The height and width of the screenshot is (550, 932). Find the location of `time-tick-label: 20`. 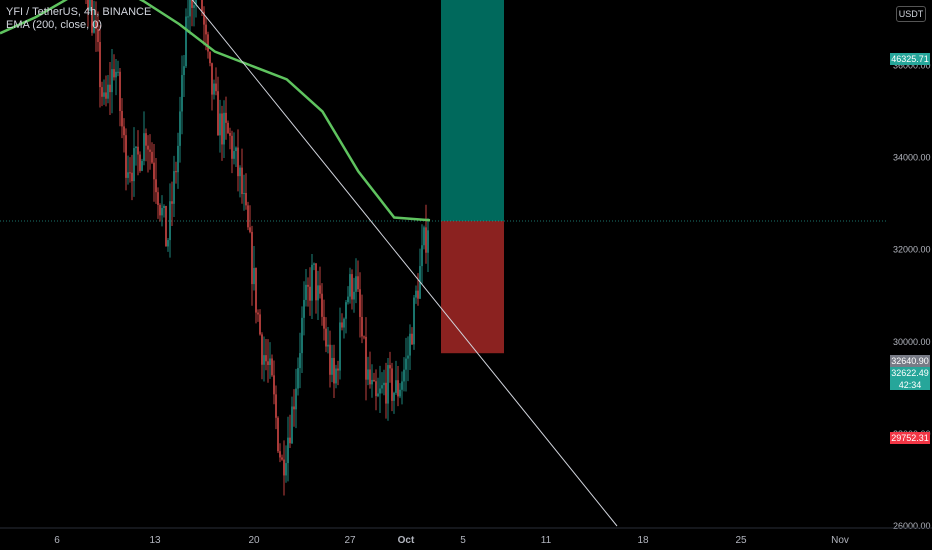

time-tick-label: 20 is located at coordinates (254, 540).